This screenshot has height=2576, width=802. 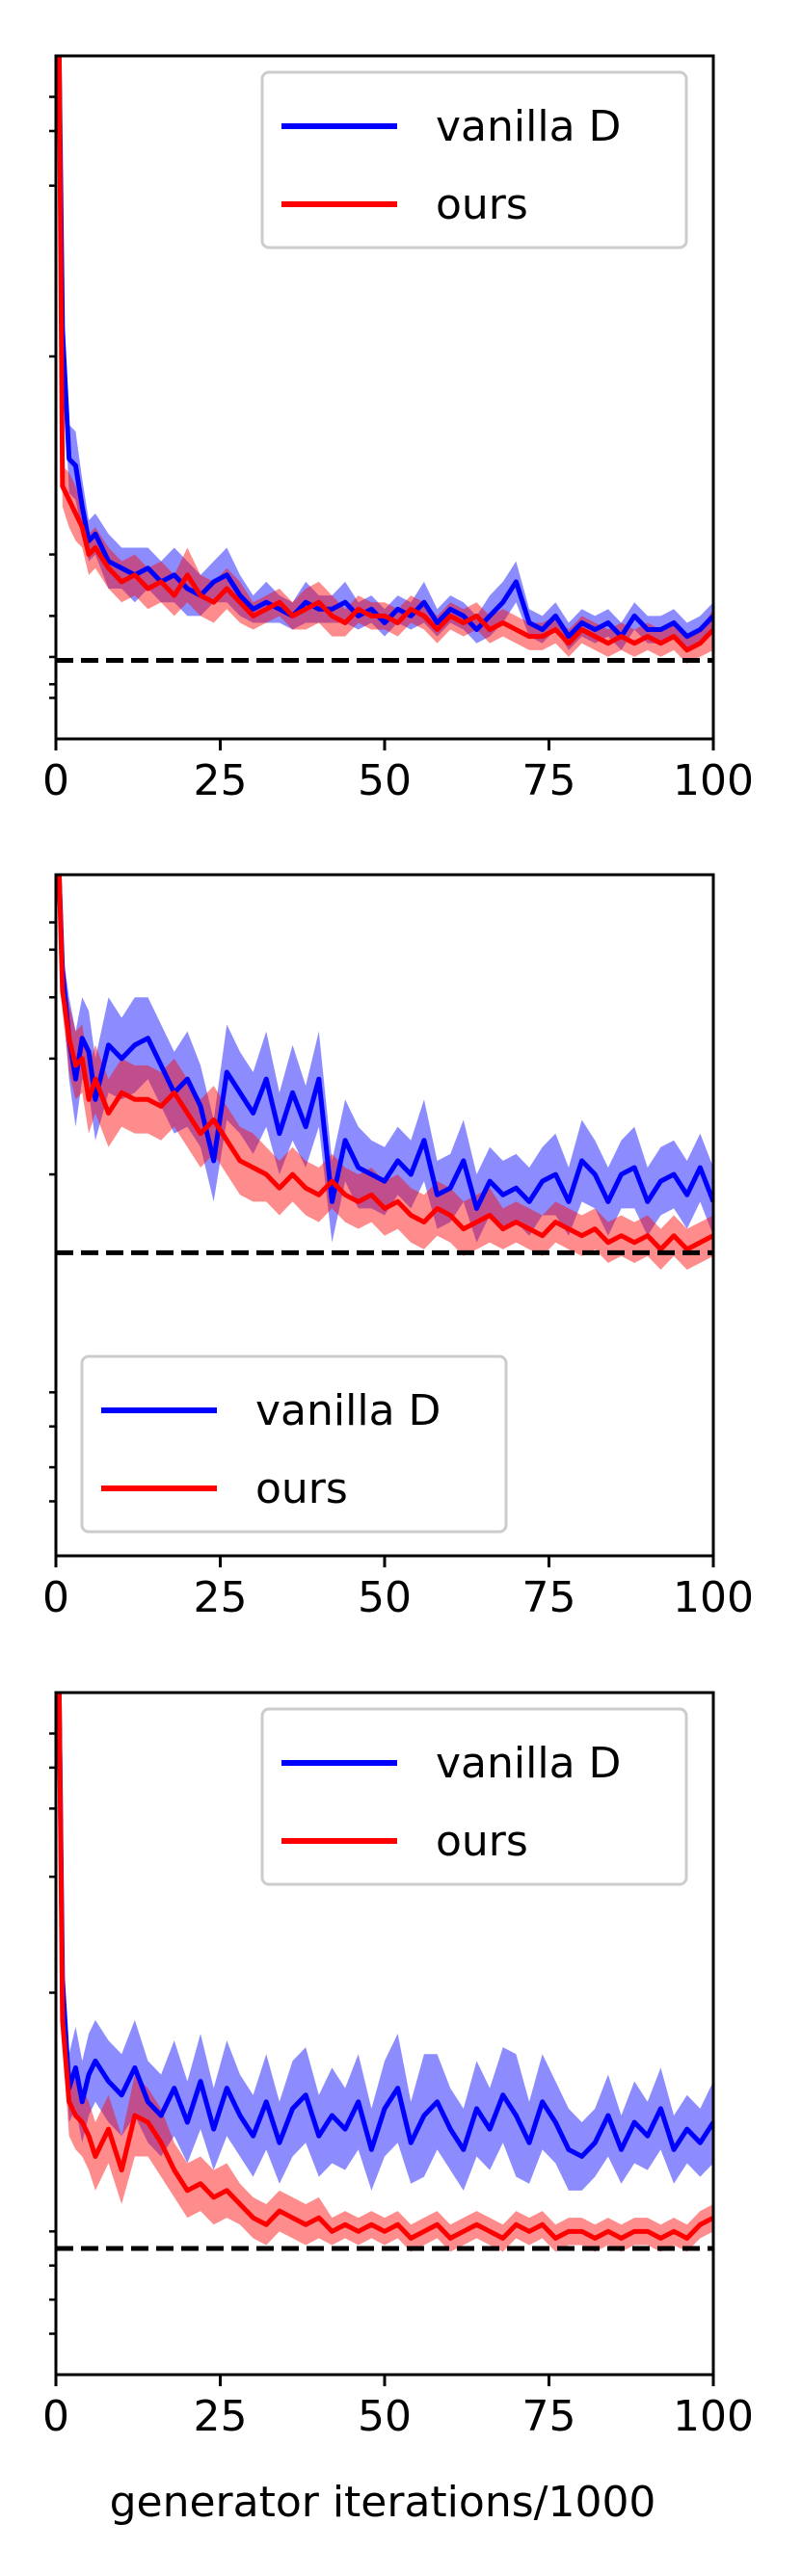 I want to click on ours-confidence-band, so click(x=386, y=1073).